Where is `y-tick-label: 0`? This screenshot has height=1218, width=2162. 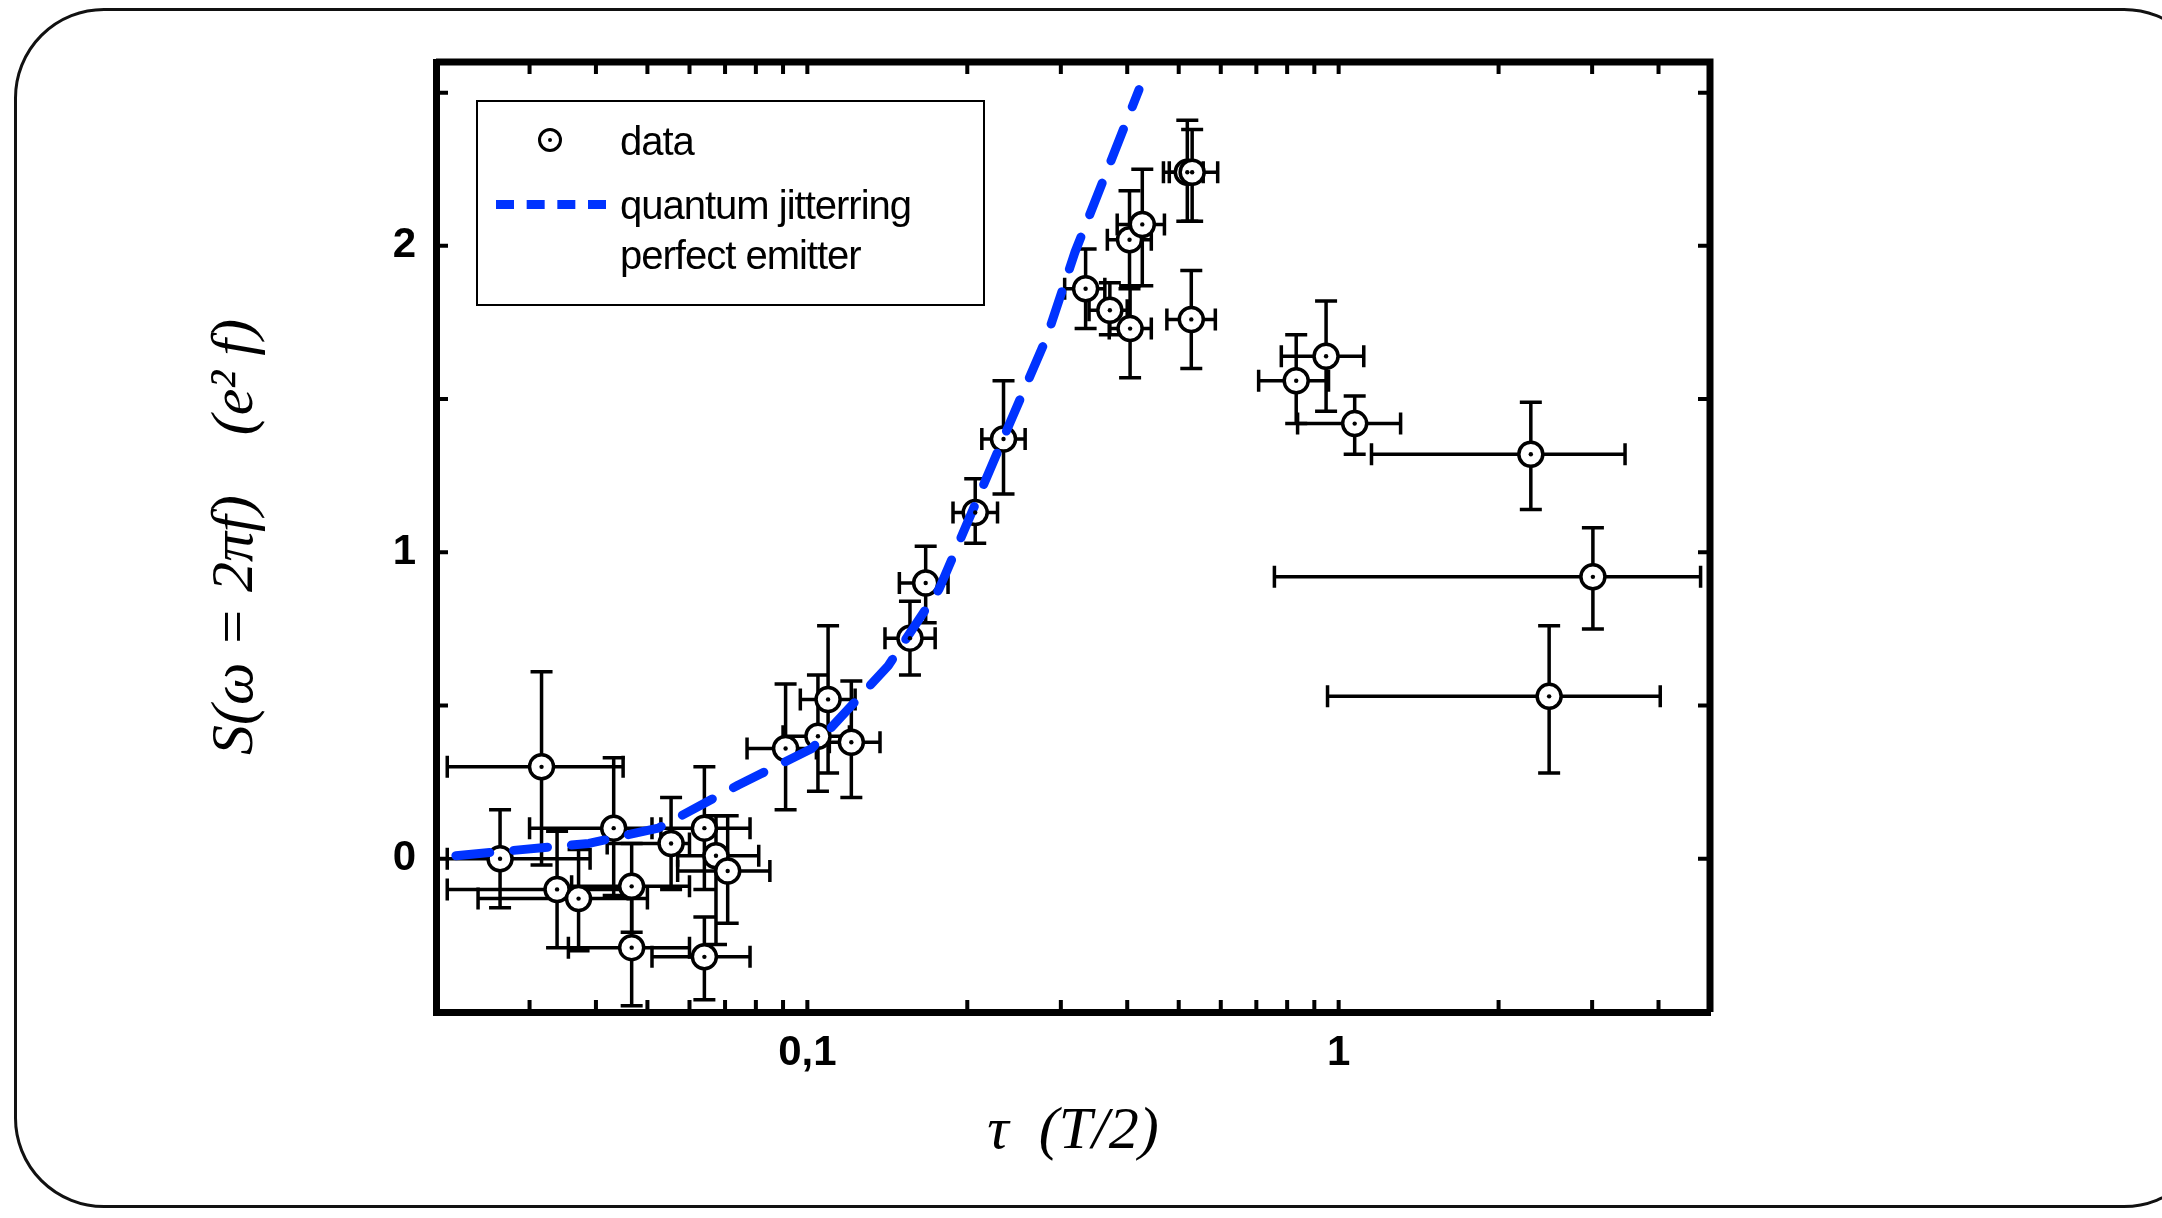 y-tick-label: 0 is located at coordinates (404, 856).